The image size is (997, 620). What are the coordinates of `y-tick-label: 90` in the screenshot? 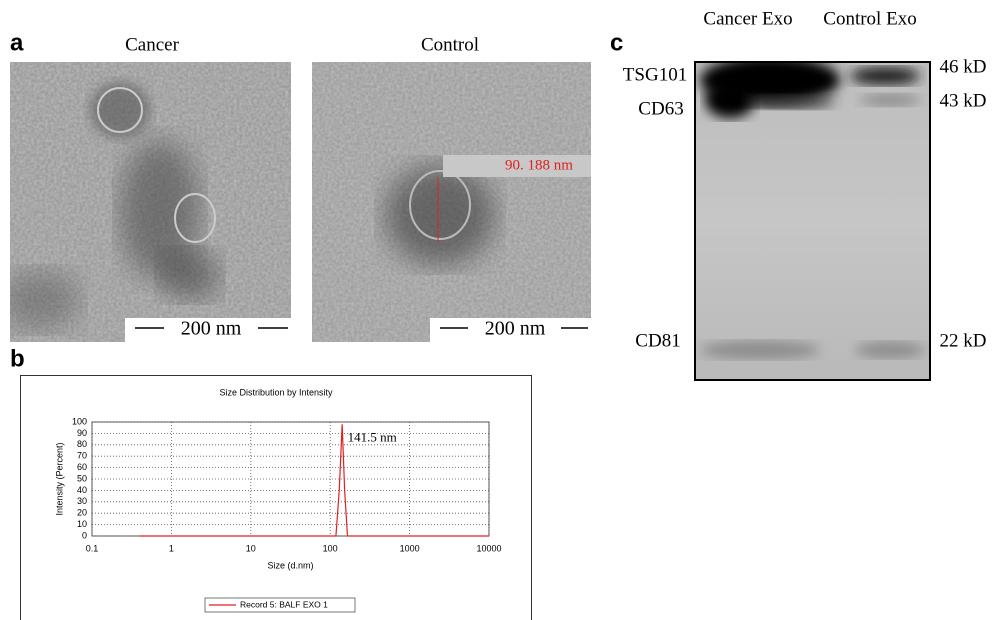 It's located at (82, 433).